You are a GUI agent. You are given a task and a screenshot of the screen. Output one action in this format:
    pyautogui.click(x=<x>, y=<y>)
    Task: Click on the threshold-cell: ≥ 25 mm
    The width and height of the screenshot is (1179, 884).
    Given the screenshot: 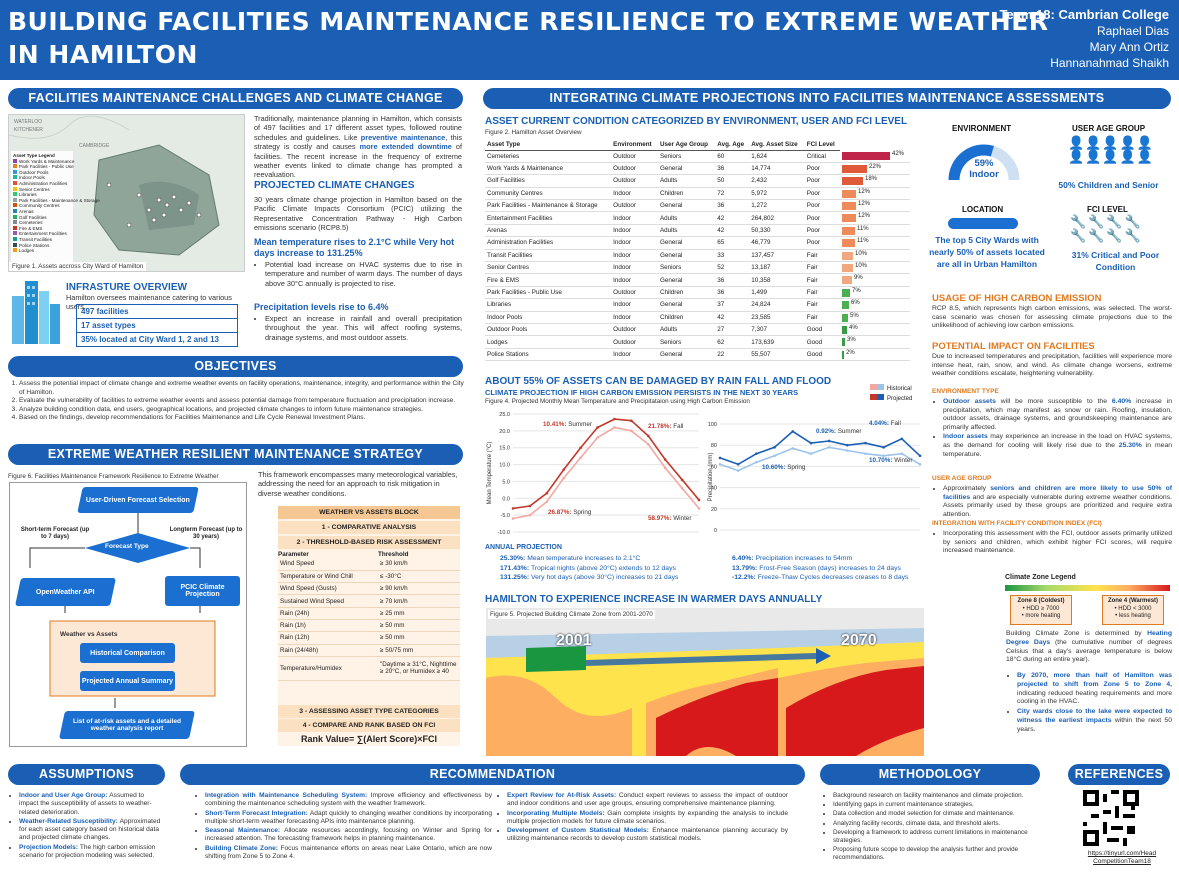 What is the action you would take?
    pyautogui.click(x=419, y=613)
    